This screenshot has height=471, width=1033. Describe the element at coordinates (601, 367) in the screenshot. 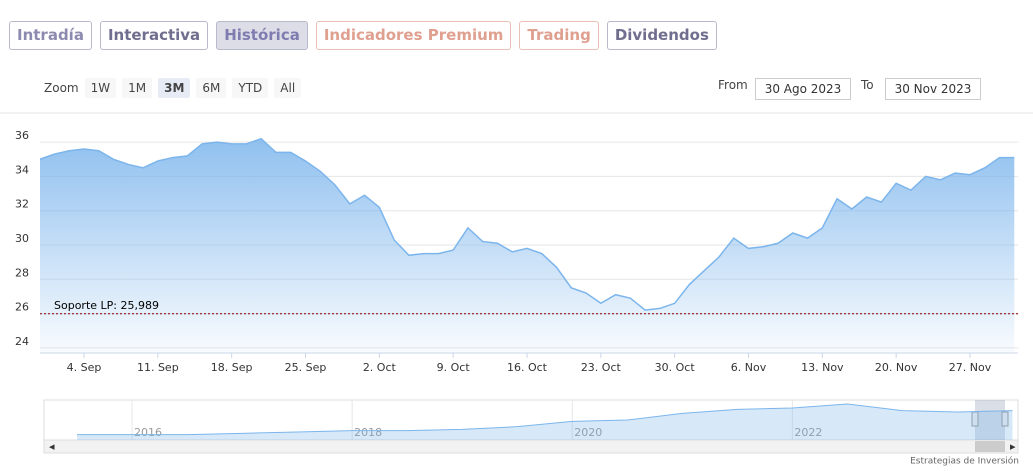

I see `x-tick-label: 23. Oct` at that location.